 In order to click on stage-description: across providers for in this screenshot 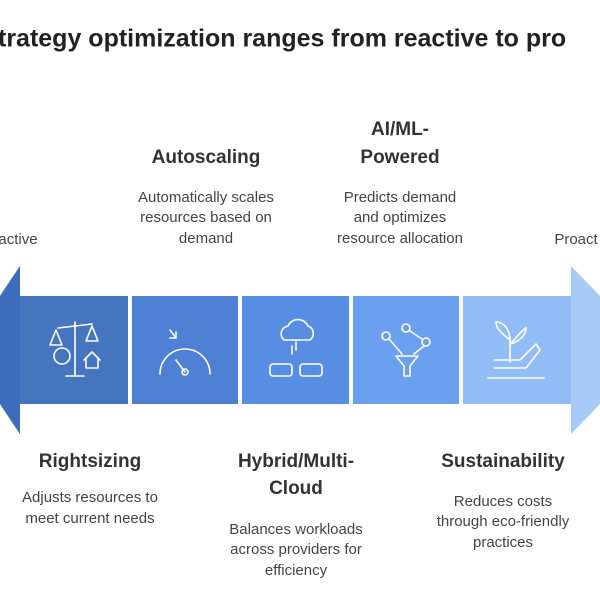, I will do `click(296, 549)`.